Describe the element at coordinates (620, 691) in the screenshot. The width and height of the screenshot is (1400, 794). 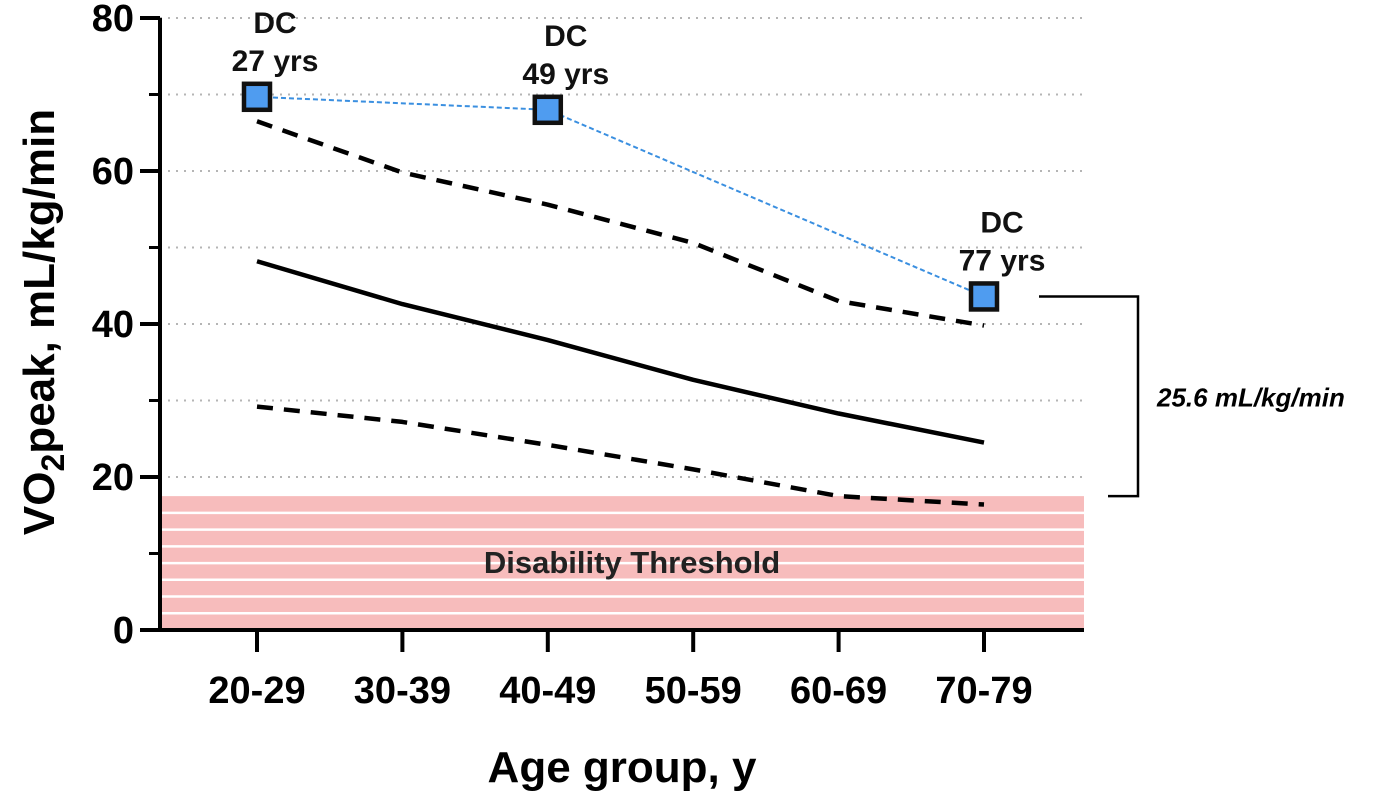
I see `x-tick-labels: 20-29 30-39 40-49 50-59 60-69 70-79` at that location.